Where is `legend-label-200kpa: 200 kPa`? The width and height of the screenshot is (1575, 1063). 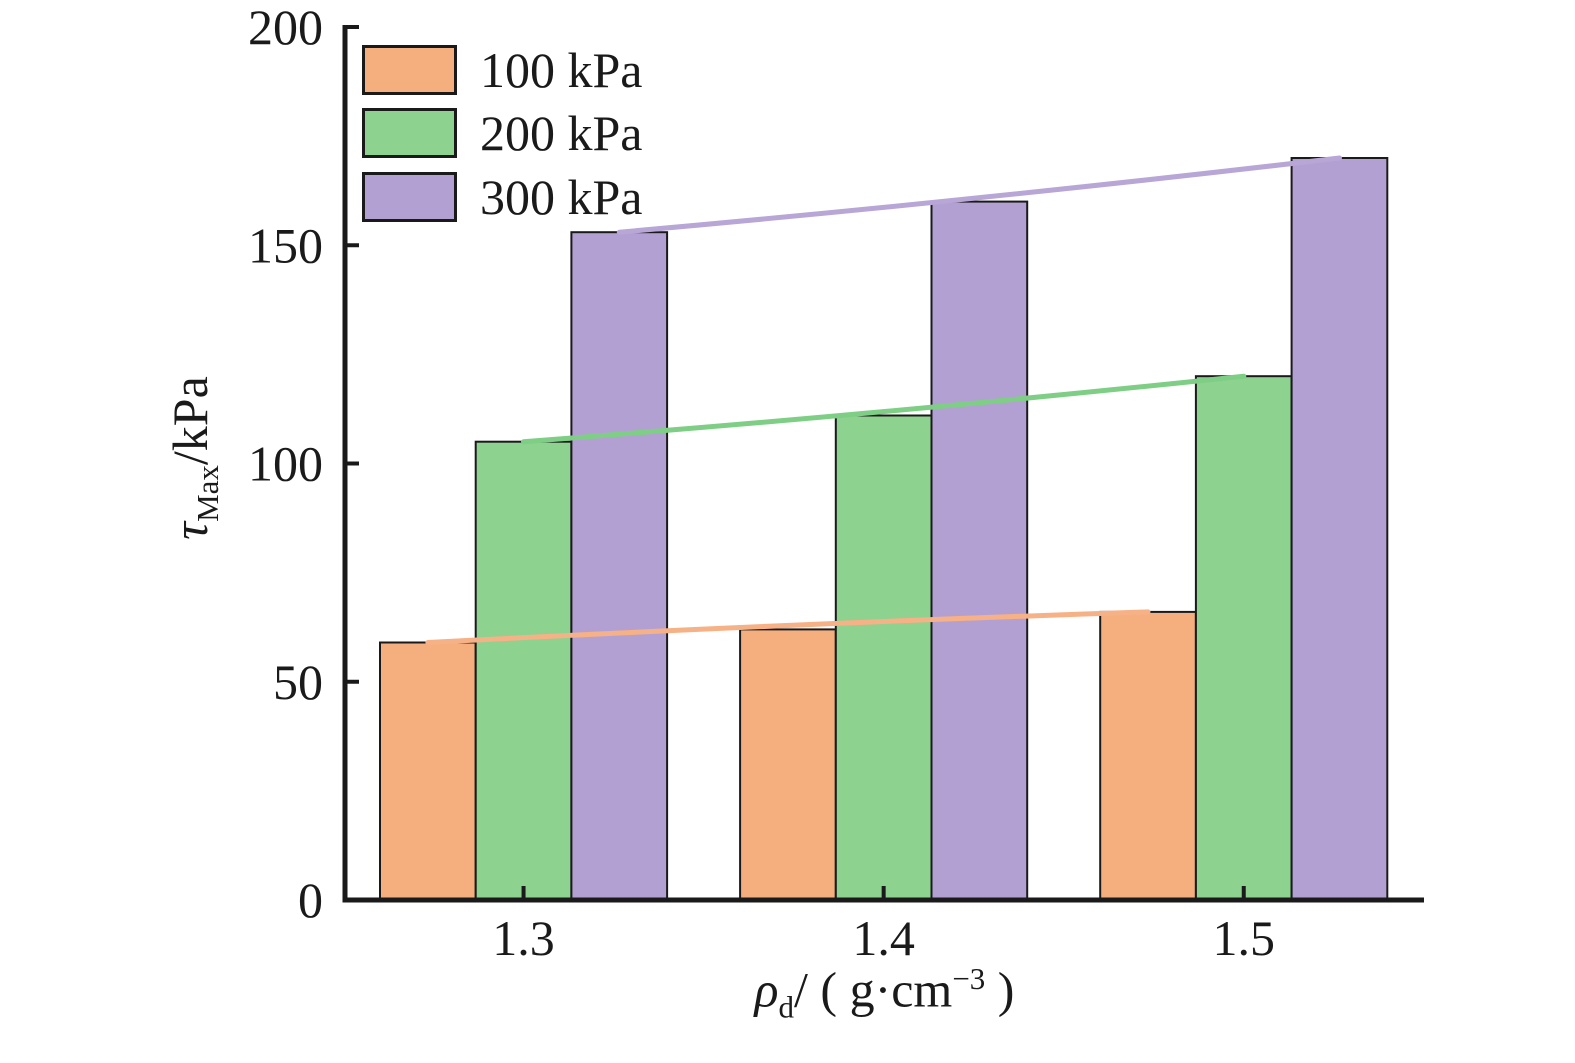
legend-label-200kpa: 200 kPa is located at coordinates (561, 133).